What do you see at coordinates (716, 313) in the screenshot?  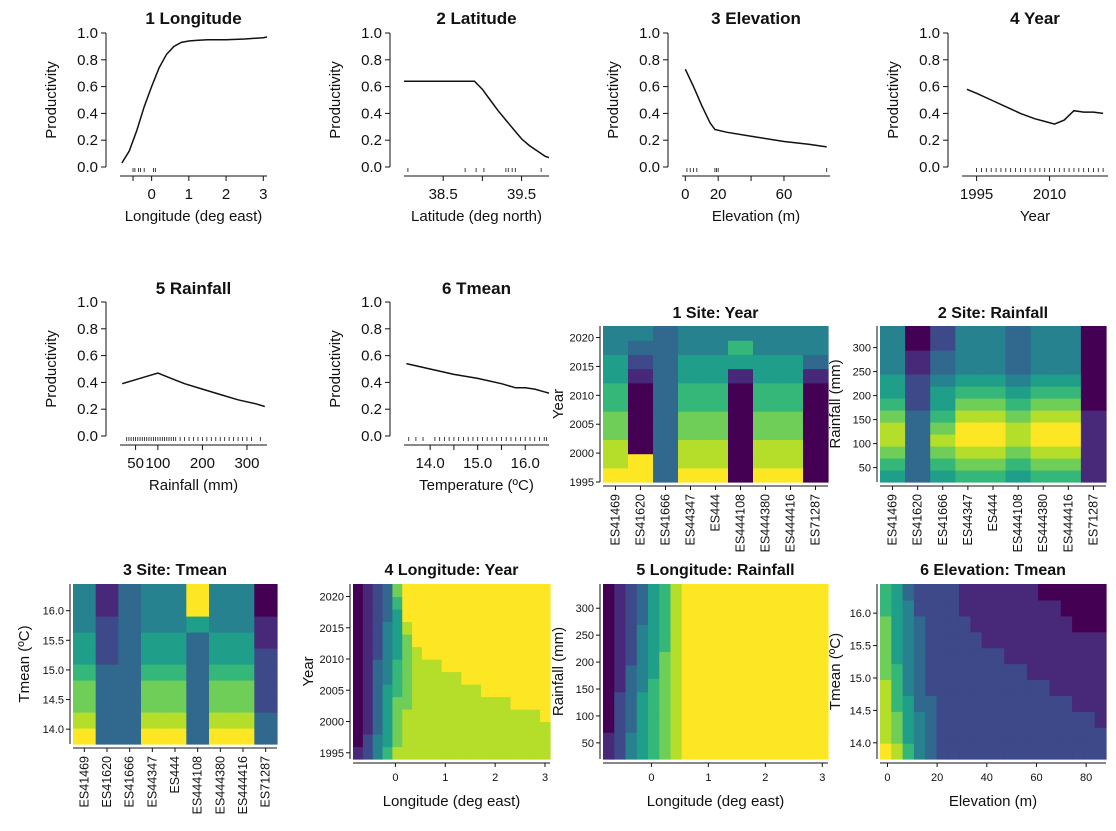 I see `plot-title: 1 Site: Year` at bounding box center [716, 313].